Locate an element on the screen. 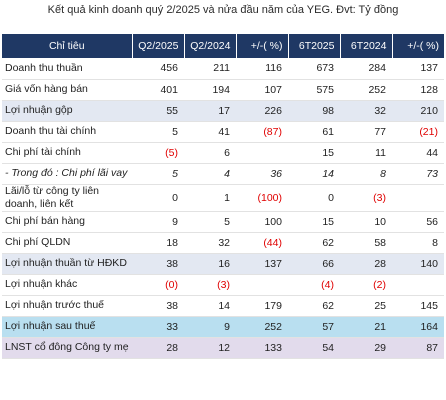 Image resolution: width=446 pixels, height=400 pixels. table-cell: 107 is located at coordinates (262, 90).